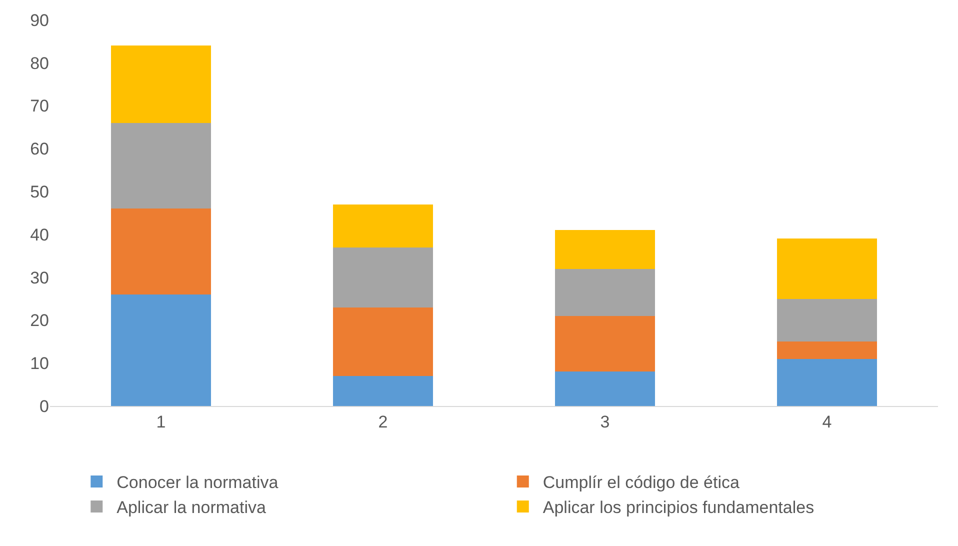 Image resolution: width=958 pixels, height=546 pixels. What do you see at coordinates (39, 149) in the screenshot?
I see `y-tick-label: 60` at bounding box center [39, 149].